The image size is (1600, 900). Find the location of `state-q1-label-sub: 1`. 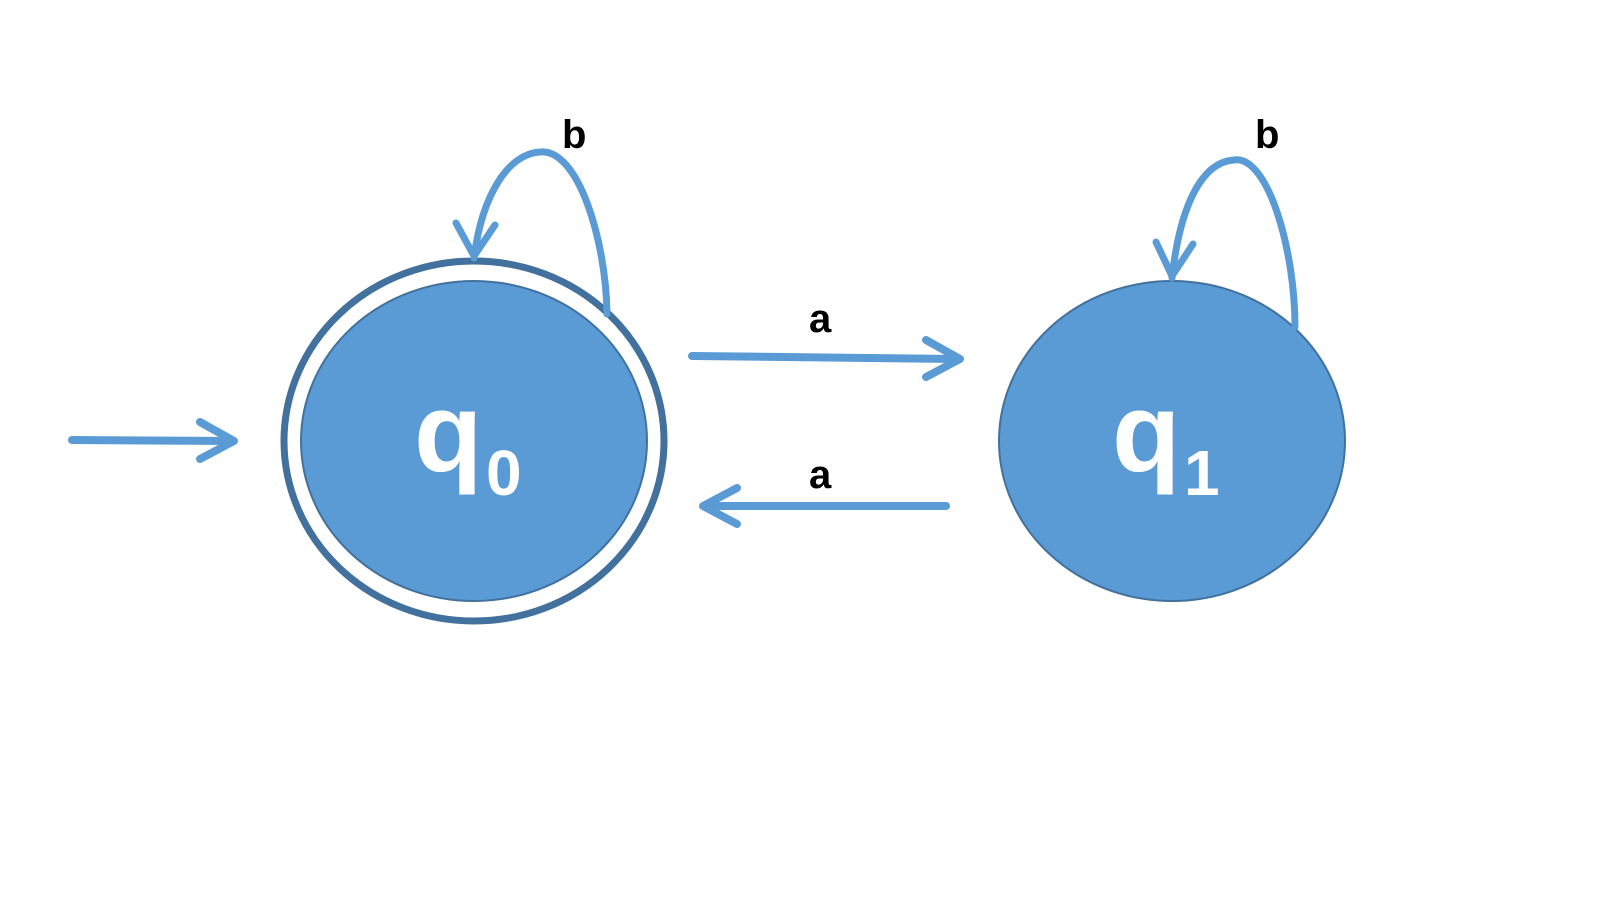

state-q1-label-sub: 1 is located at coordinates (1202, 473).